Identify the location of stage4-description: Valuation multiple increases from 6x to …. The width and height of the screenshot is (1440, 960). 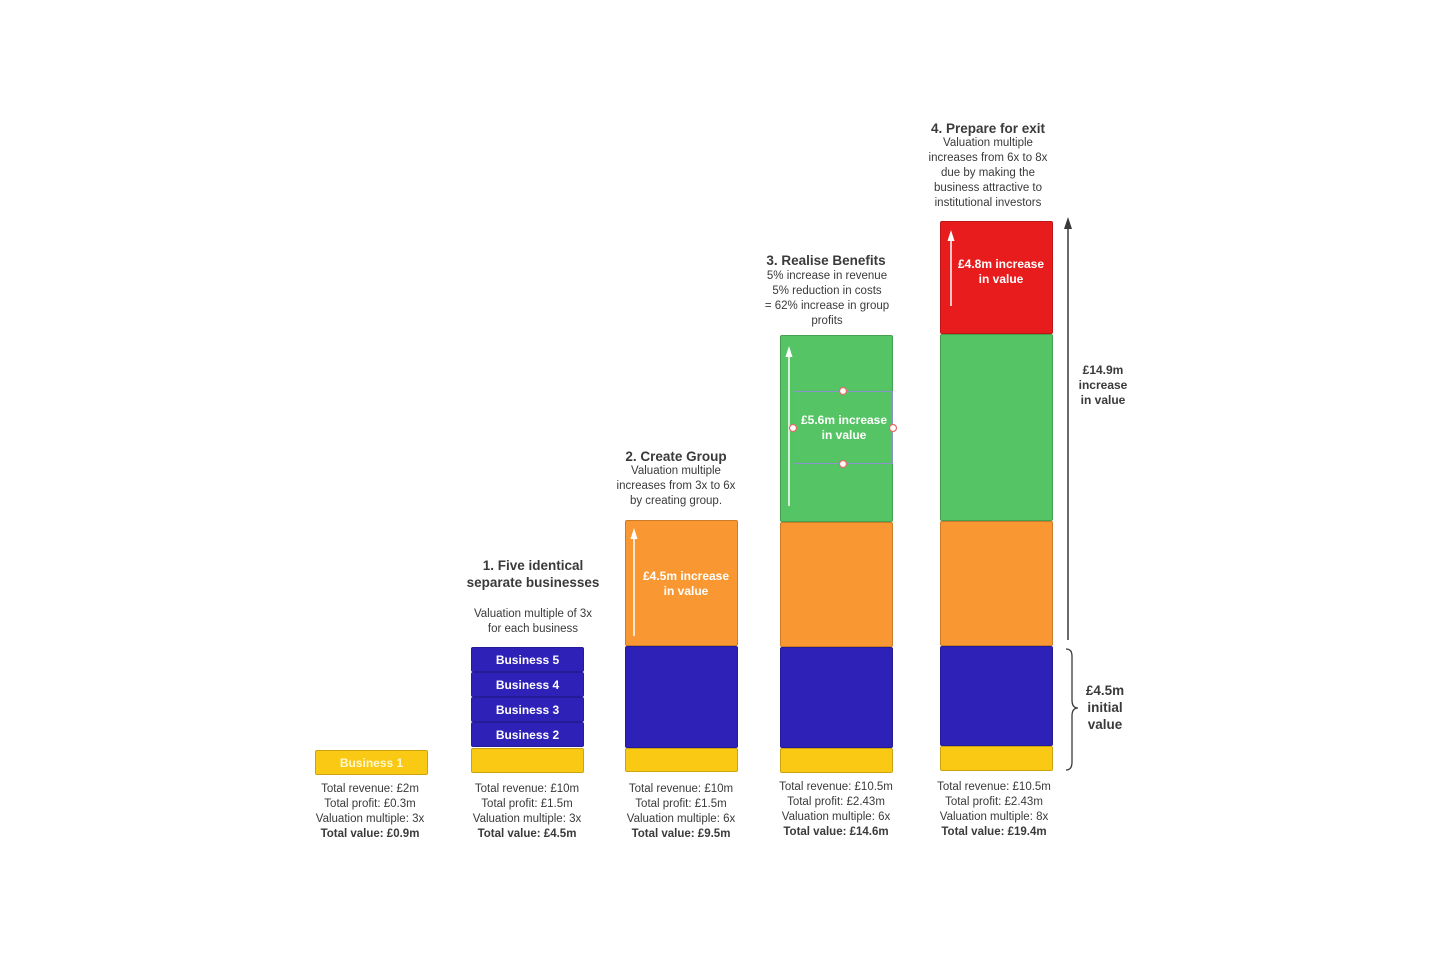
(988, 173).